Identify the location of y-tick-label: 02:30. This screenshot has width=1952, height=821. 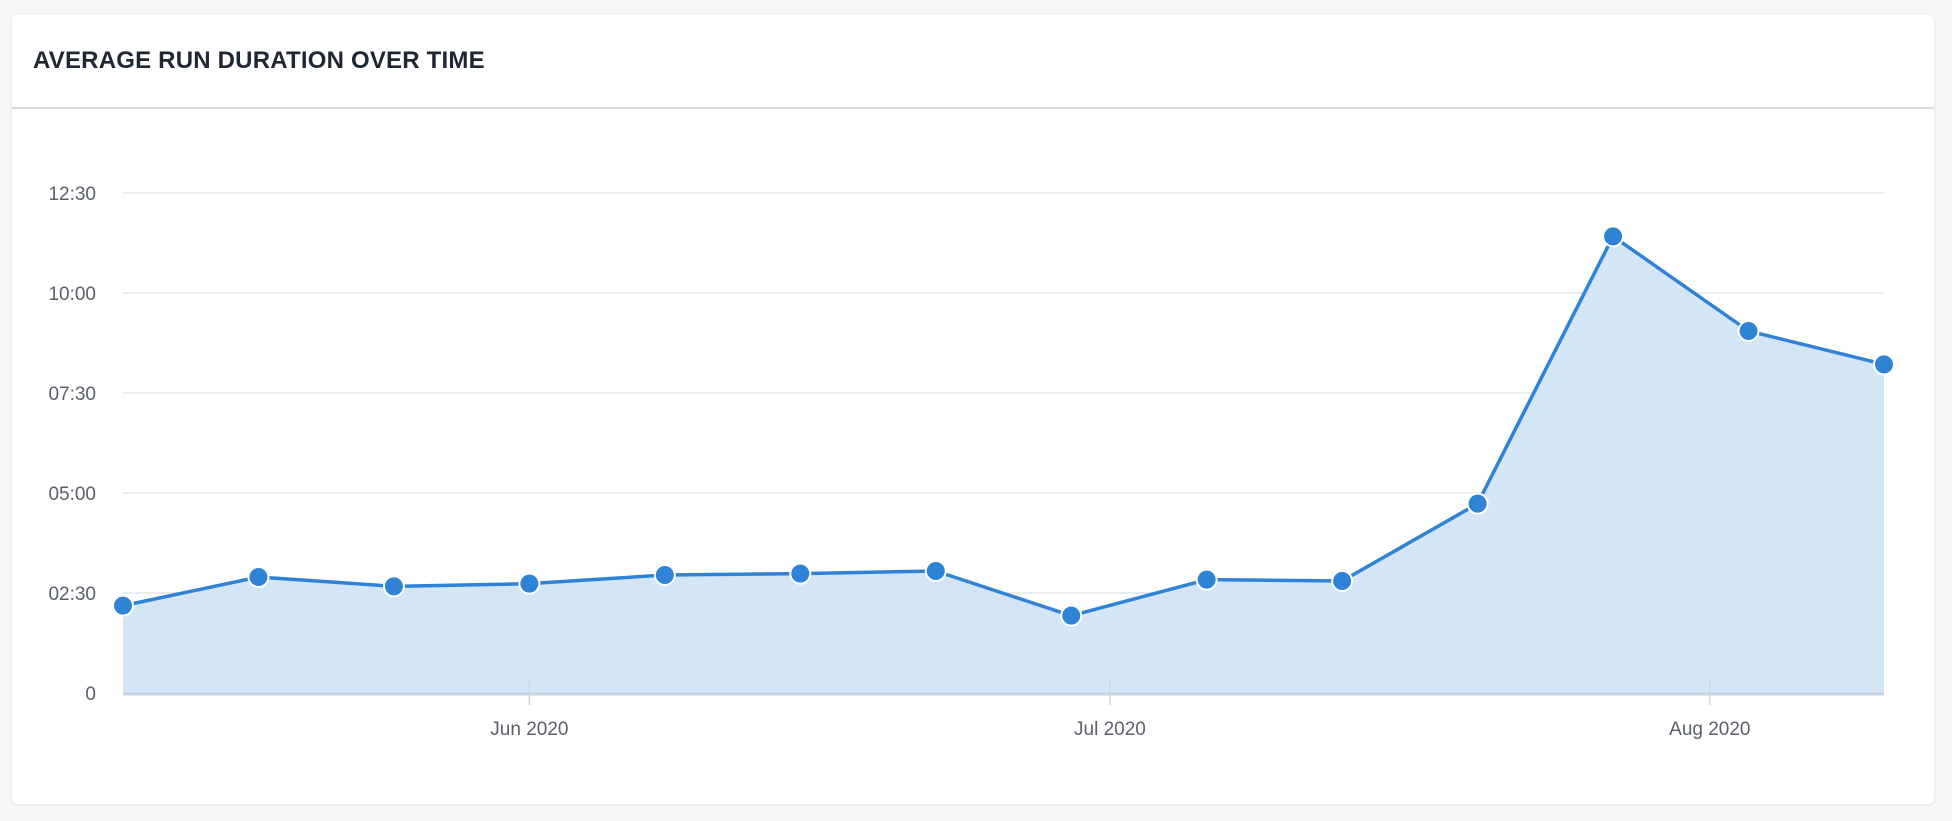
(72, 594).